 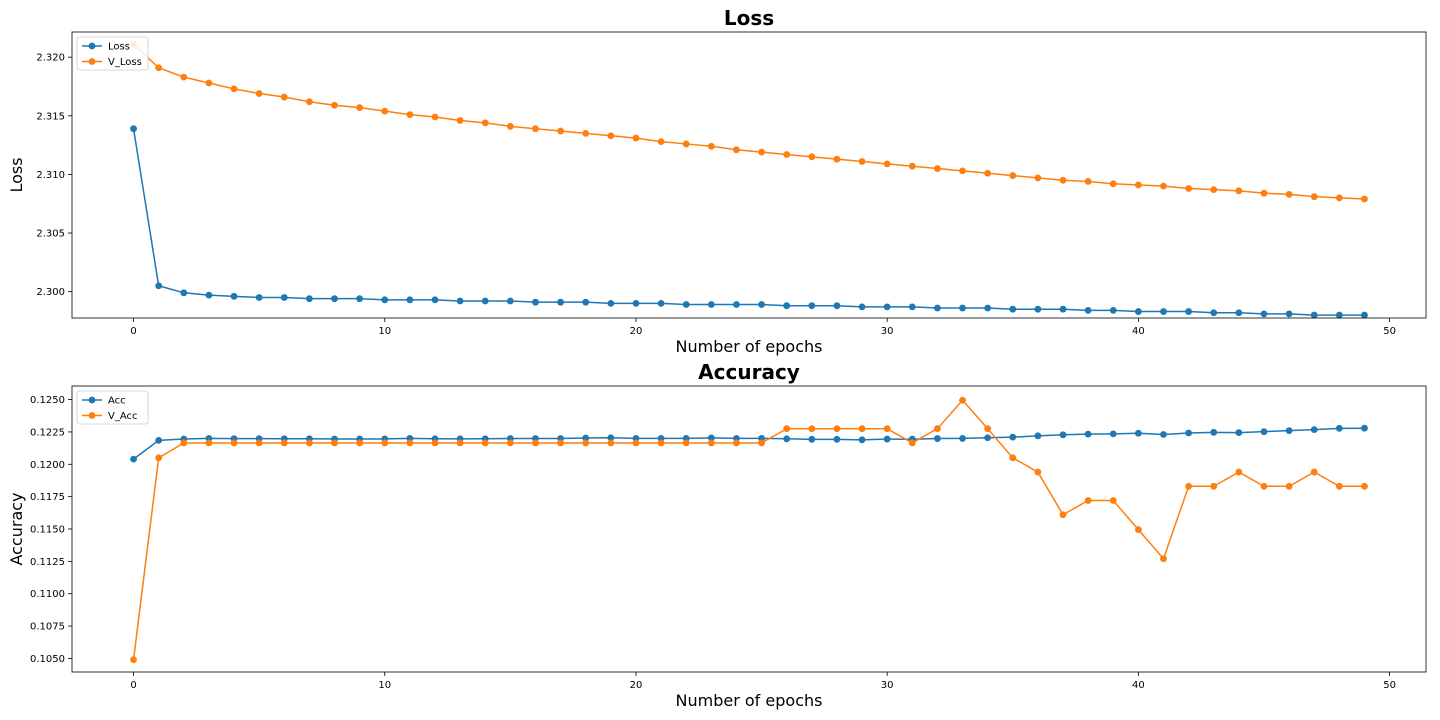 I want to click on x-tick-label: 30, so click(x=887, y=685).